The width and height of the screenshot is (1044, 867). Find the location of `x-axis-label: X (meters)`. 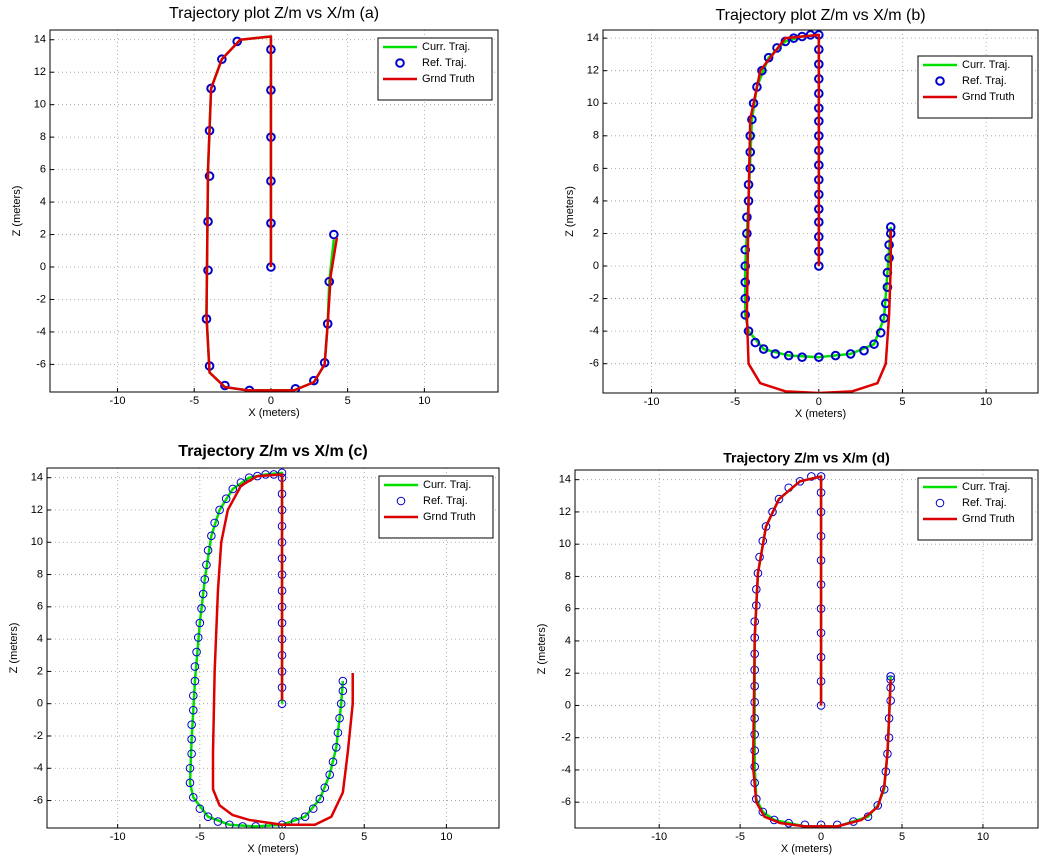

x-axis-label: X (meters) is located at coordinates (272, 849).